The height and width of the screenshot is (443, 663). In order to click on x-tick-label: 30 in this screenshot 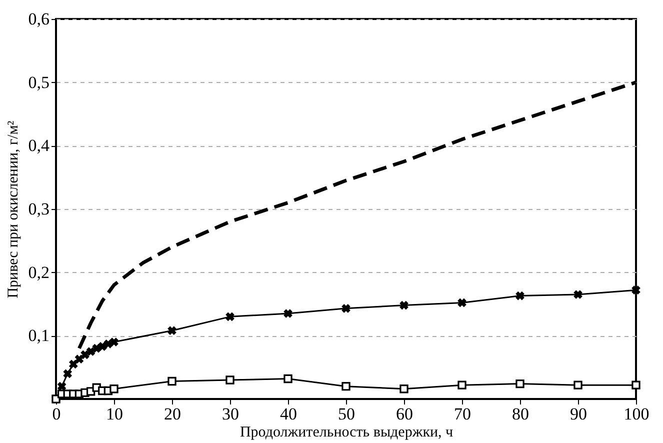, I will do `click(230, 414)`.